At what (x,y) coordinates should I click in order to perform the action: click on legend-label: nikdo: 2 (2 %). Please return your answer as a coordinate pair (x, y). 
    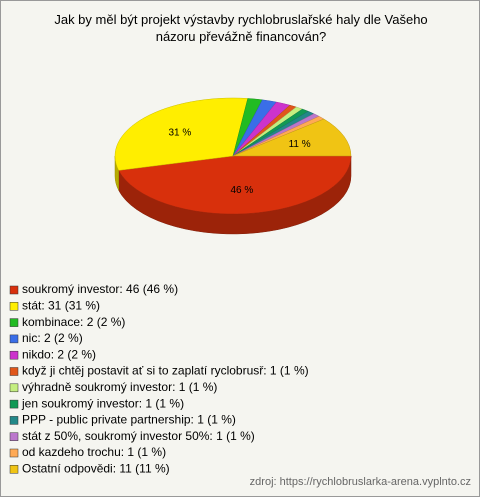
    Looking at the image, I should click on (59, 354).